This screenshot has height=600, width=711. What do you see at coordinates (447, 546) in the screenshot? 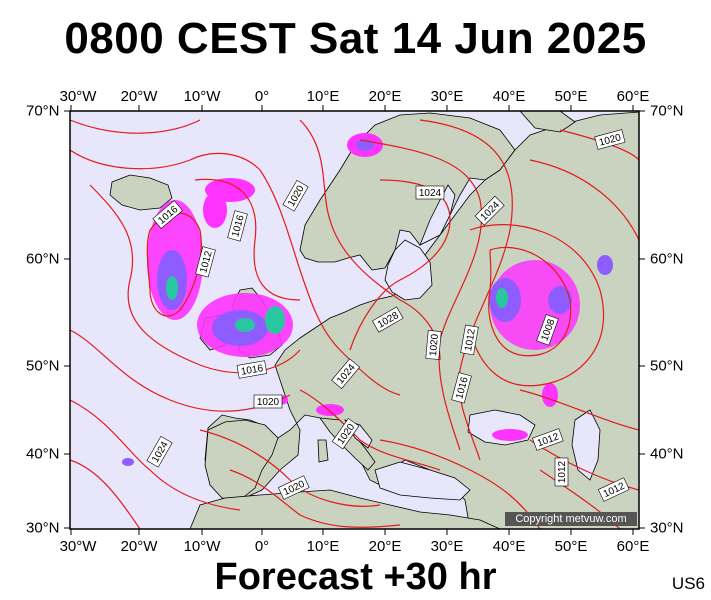
I see `lon-label-bottom: 30°E` at bounding box center [447, 546].